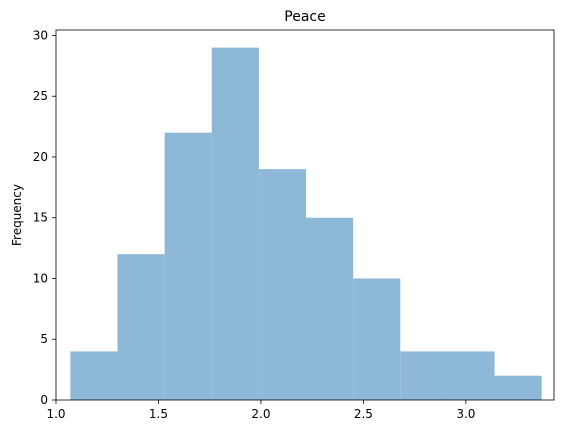  What do you see at coordinates (40, 278) in the screenshot?
I see `y-tick-label: 10` at bounding box center [40, 278].